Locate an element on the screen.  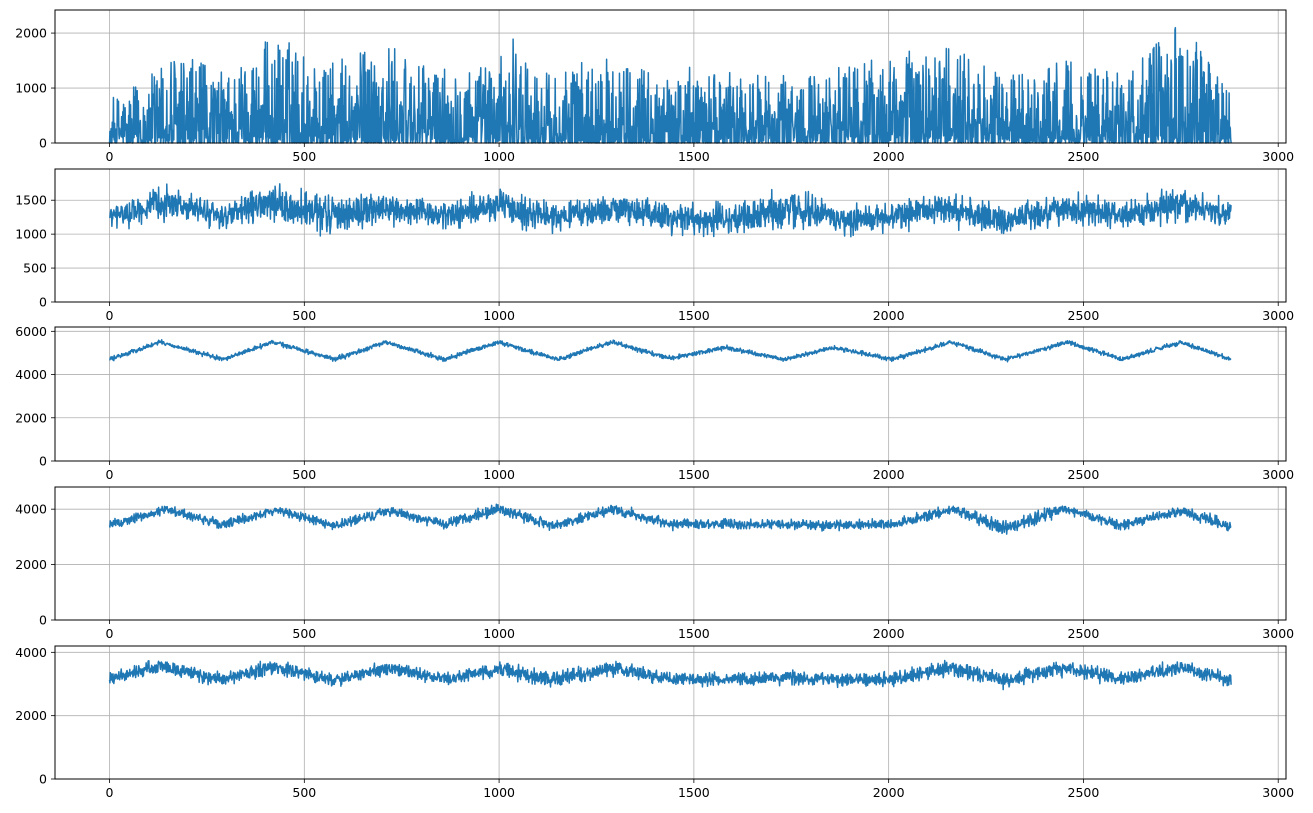
y-tick-label: 1500 is located at coordinates (31, 200).